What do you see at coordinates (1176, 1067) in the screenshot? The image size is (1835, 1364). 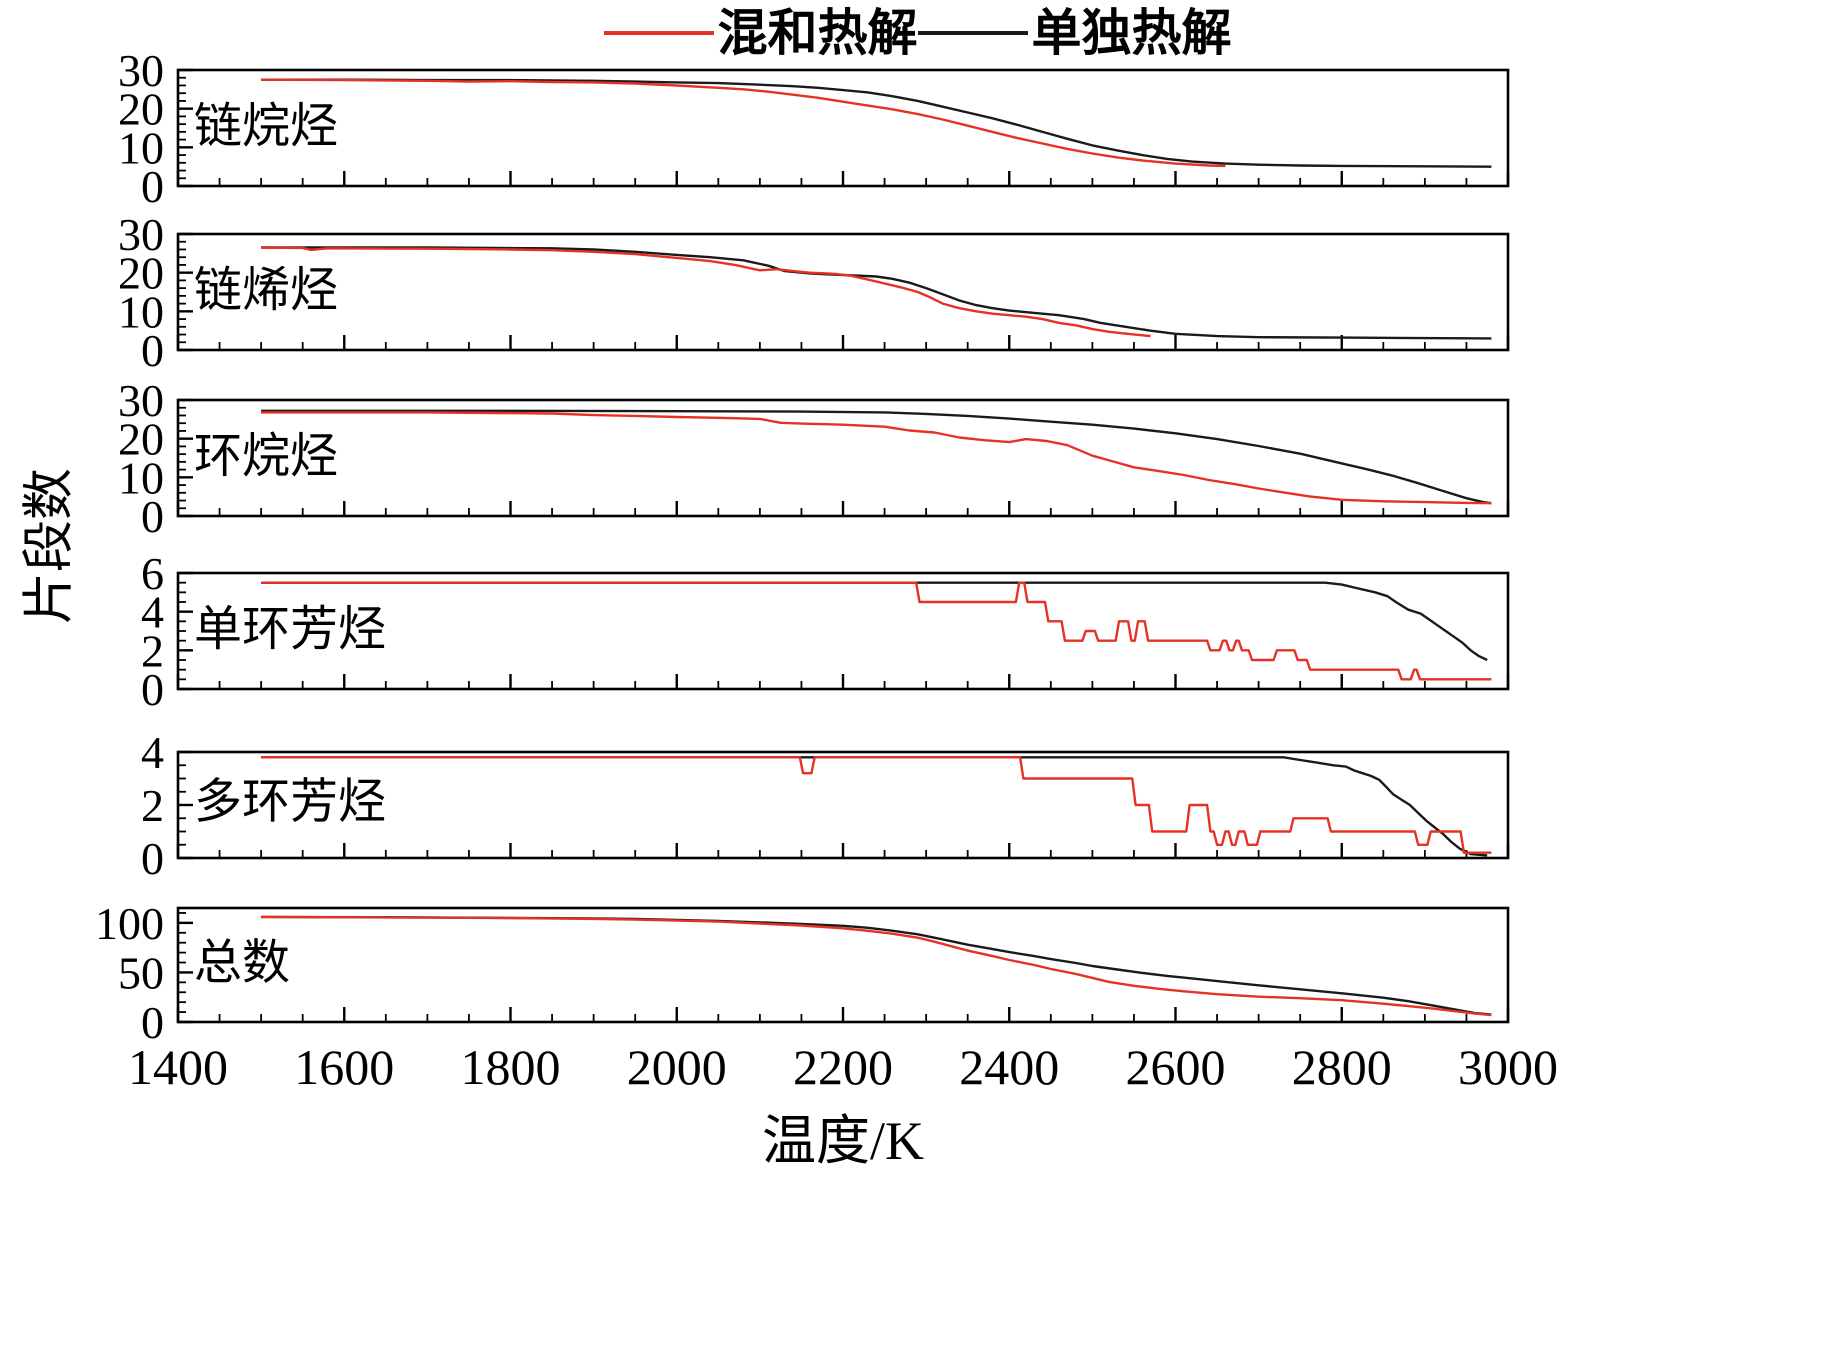 I see `x-tick-label: 2600` at bounding box center [1176, 1067].